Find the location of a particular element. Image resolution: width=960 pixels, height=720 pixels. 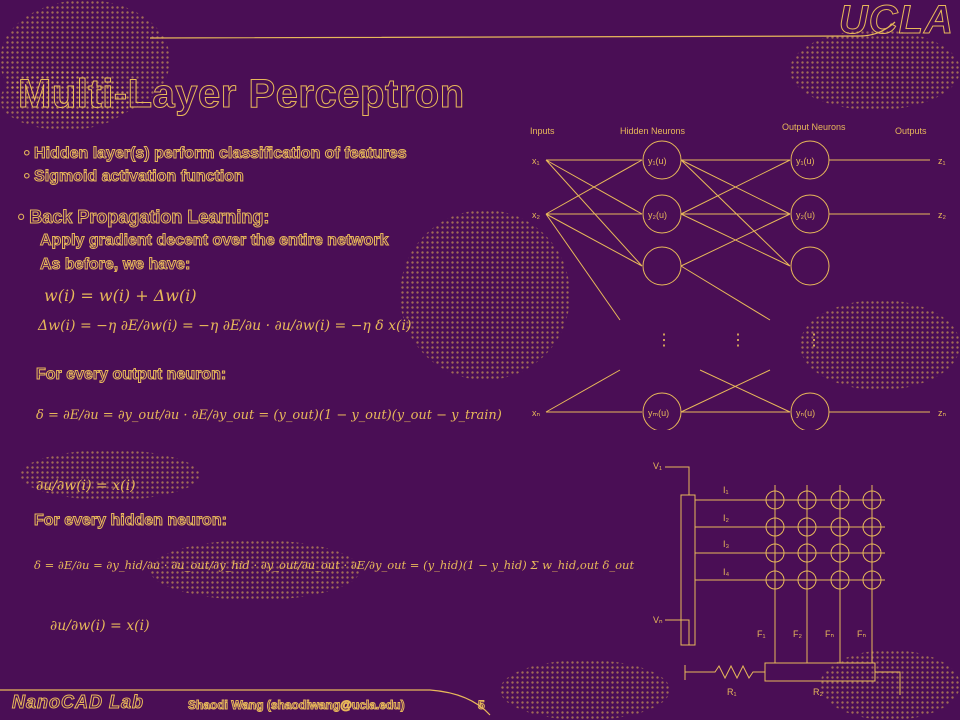

page-title: Multi-Layer Perceptron is located at coordinates (241, 94).